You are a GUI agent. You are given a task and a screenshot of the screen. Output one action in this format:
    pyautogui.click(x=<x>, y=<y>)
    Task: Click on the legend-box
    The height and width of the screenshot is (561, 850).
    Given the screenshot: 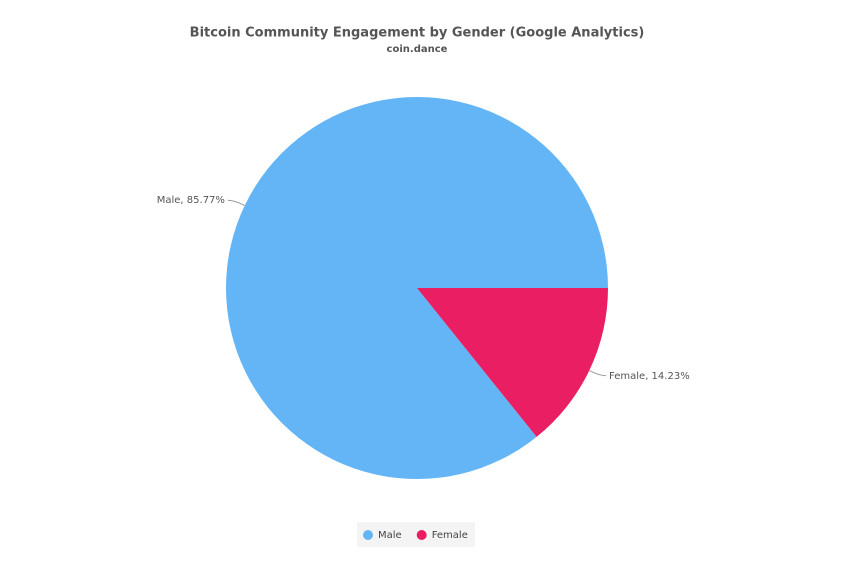 What is the action you would take?
    pyautogui.click(x=416, y=534)
    